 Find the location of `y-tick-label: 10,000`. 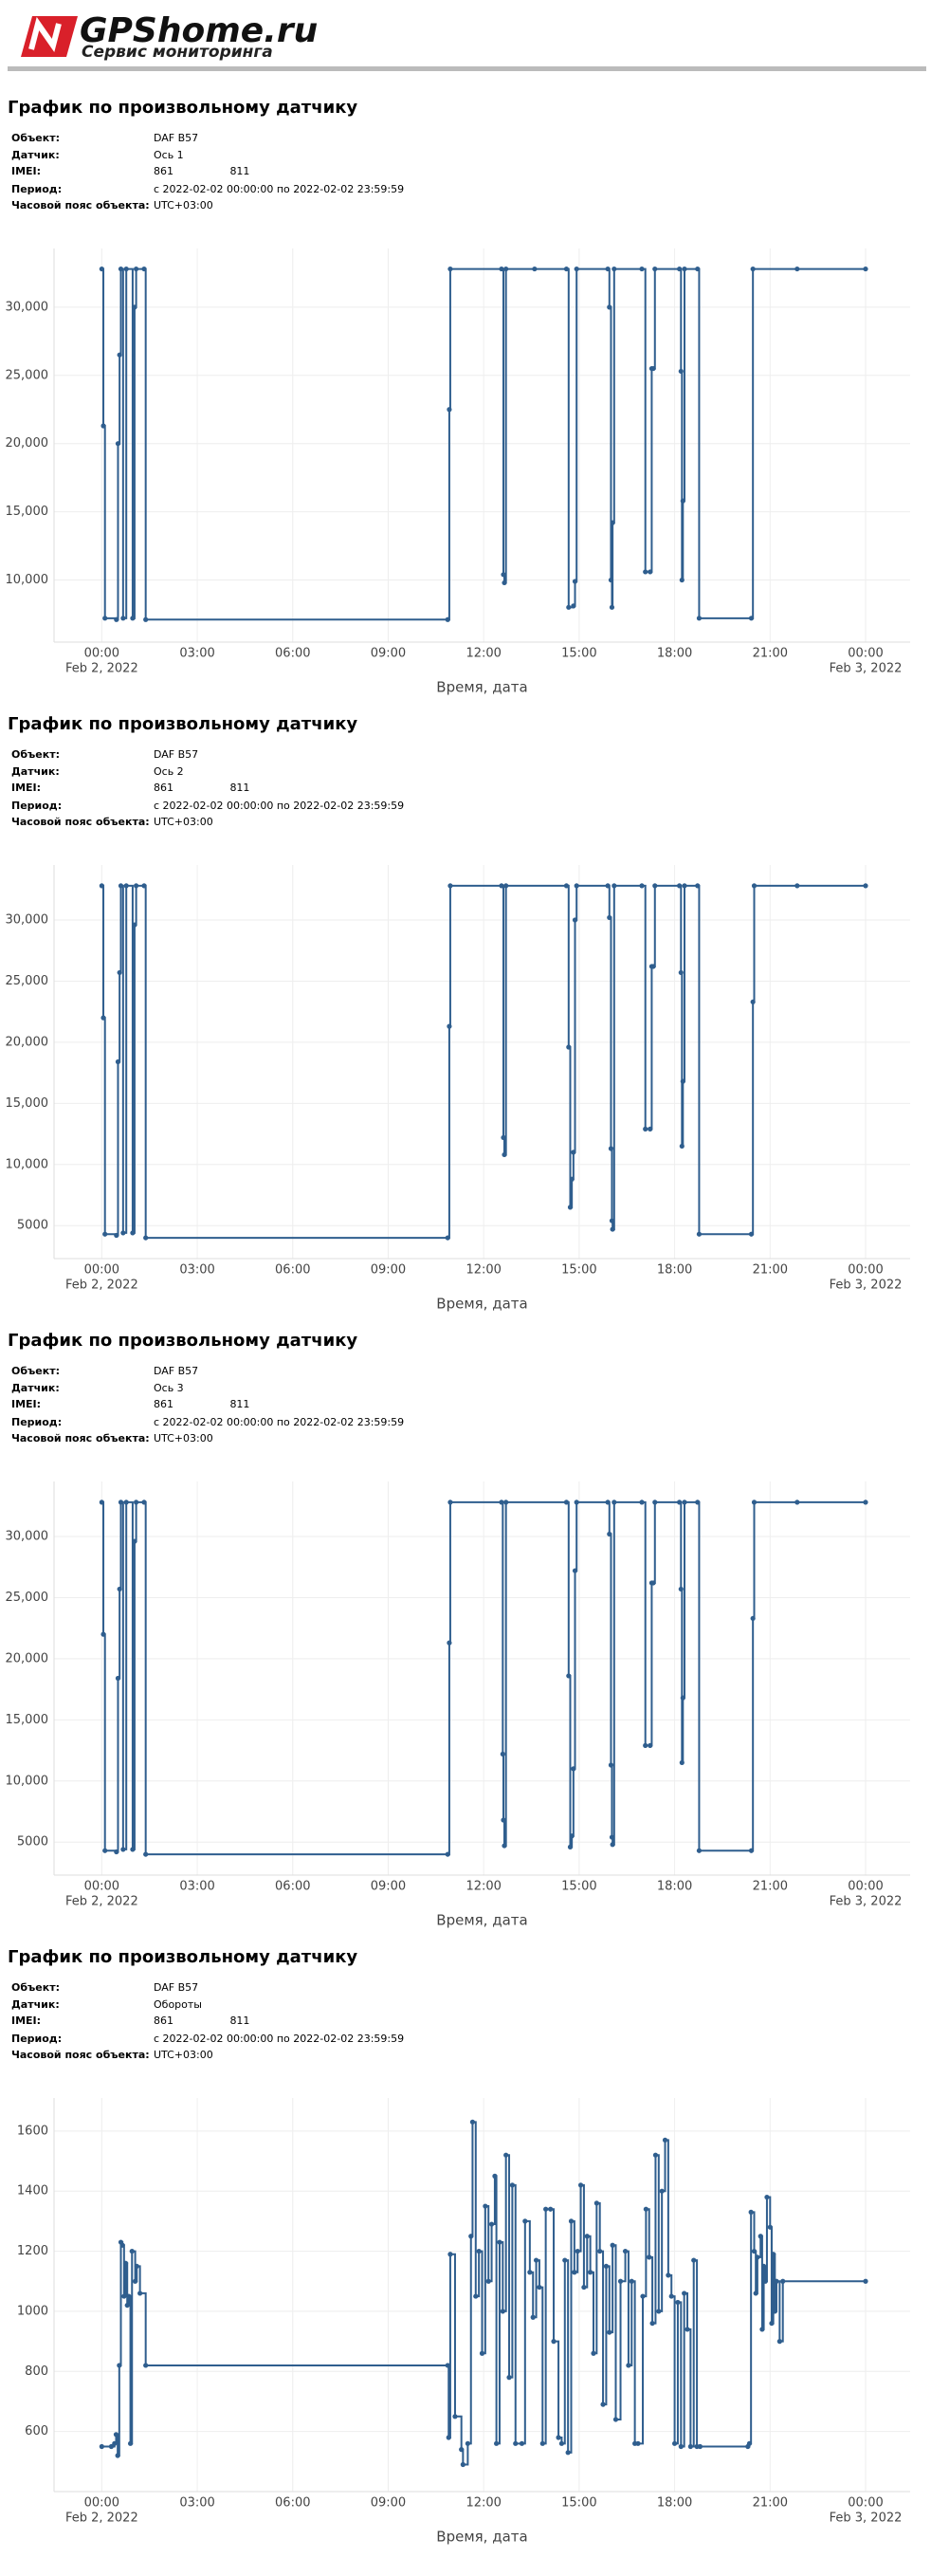

y-tick-label: 10,000 is located at coordinates (28, 1781).